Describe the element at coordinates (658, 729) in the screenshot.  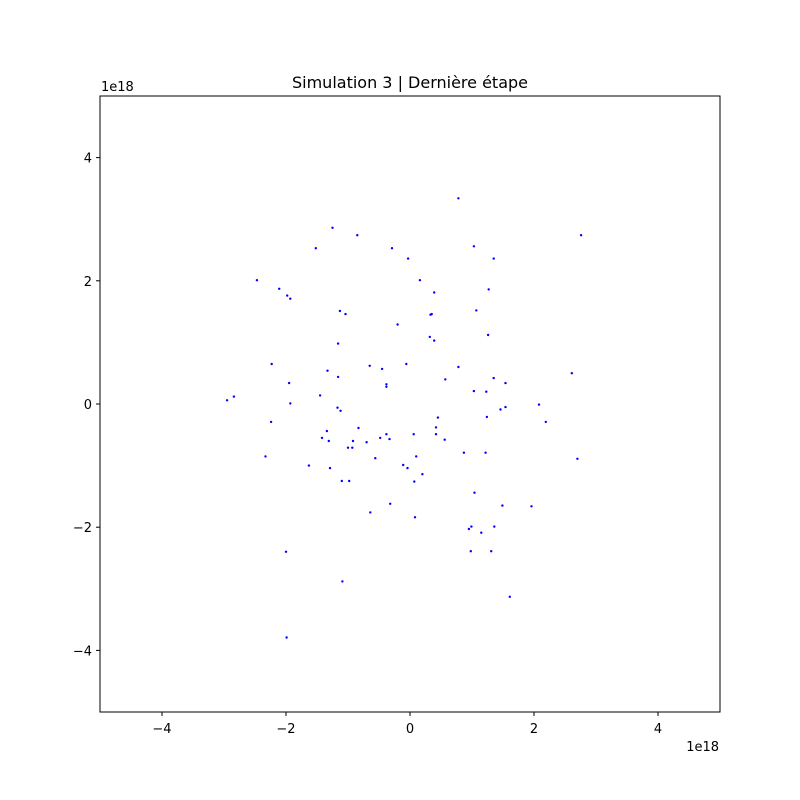
I see `x-tick-label: 4` at that location.